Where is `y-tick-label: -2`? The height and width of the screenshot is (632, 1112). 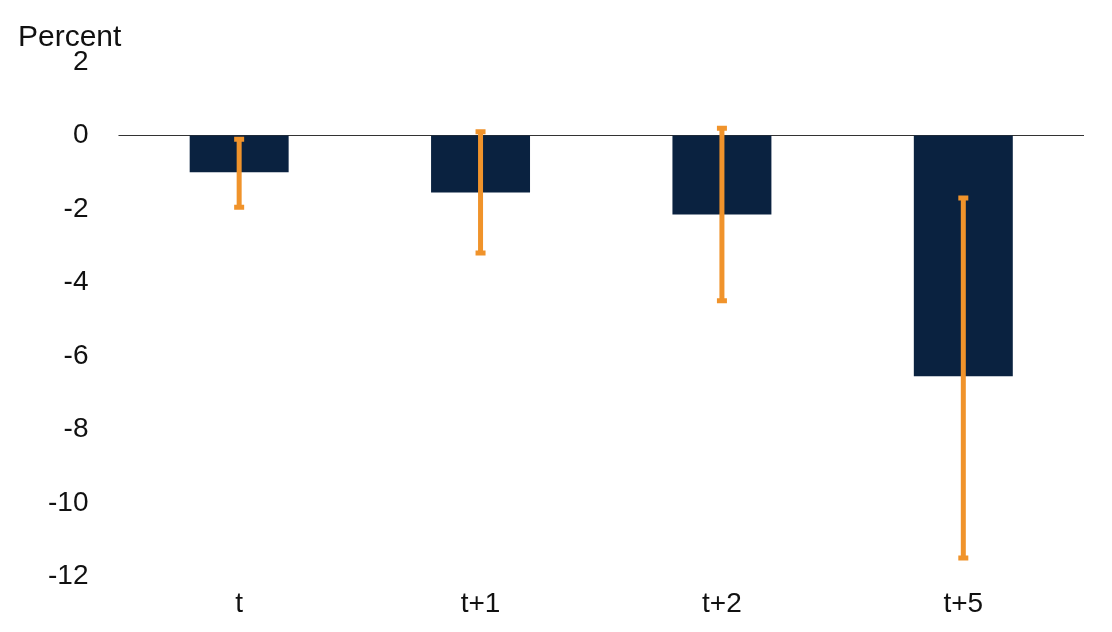
y-tick-label: -2 is located at coordinates (76, 207).